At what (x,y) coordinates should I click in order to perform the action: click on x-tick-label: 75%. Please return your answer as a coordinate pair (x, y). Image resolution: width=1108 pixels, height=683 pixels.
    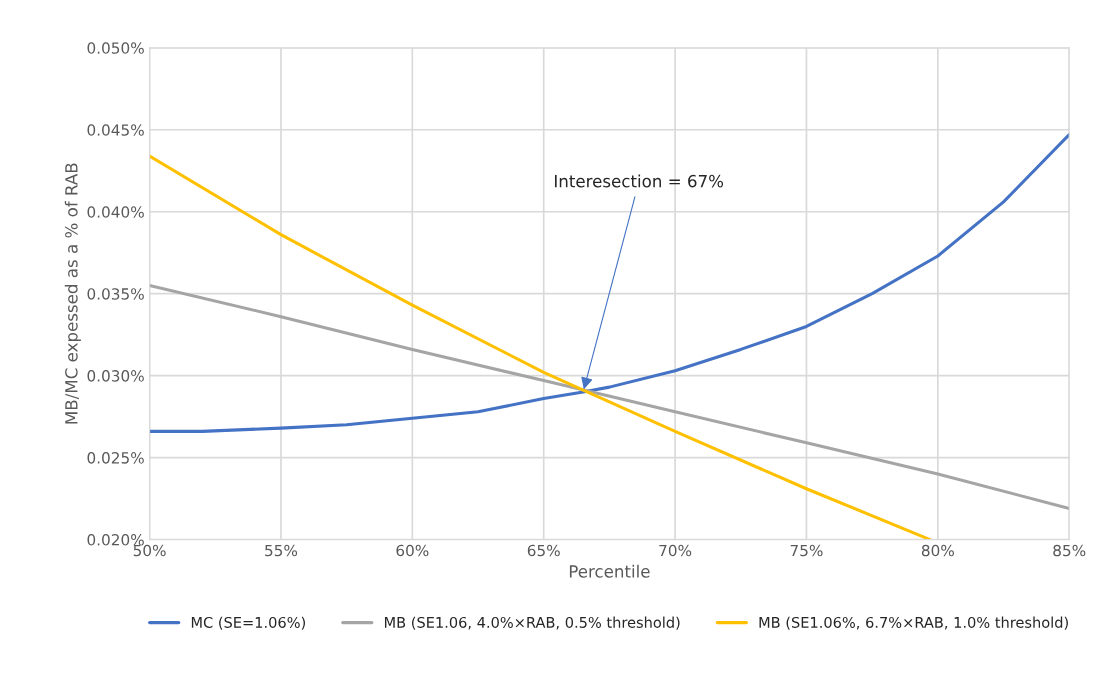
    Looking at the image, I should click on (806, 550).